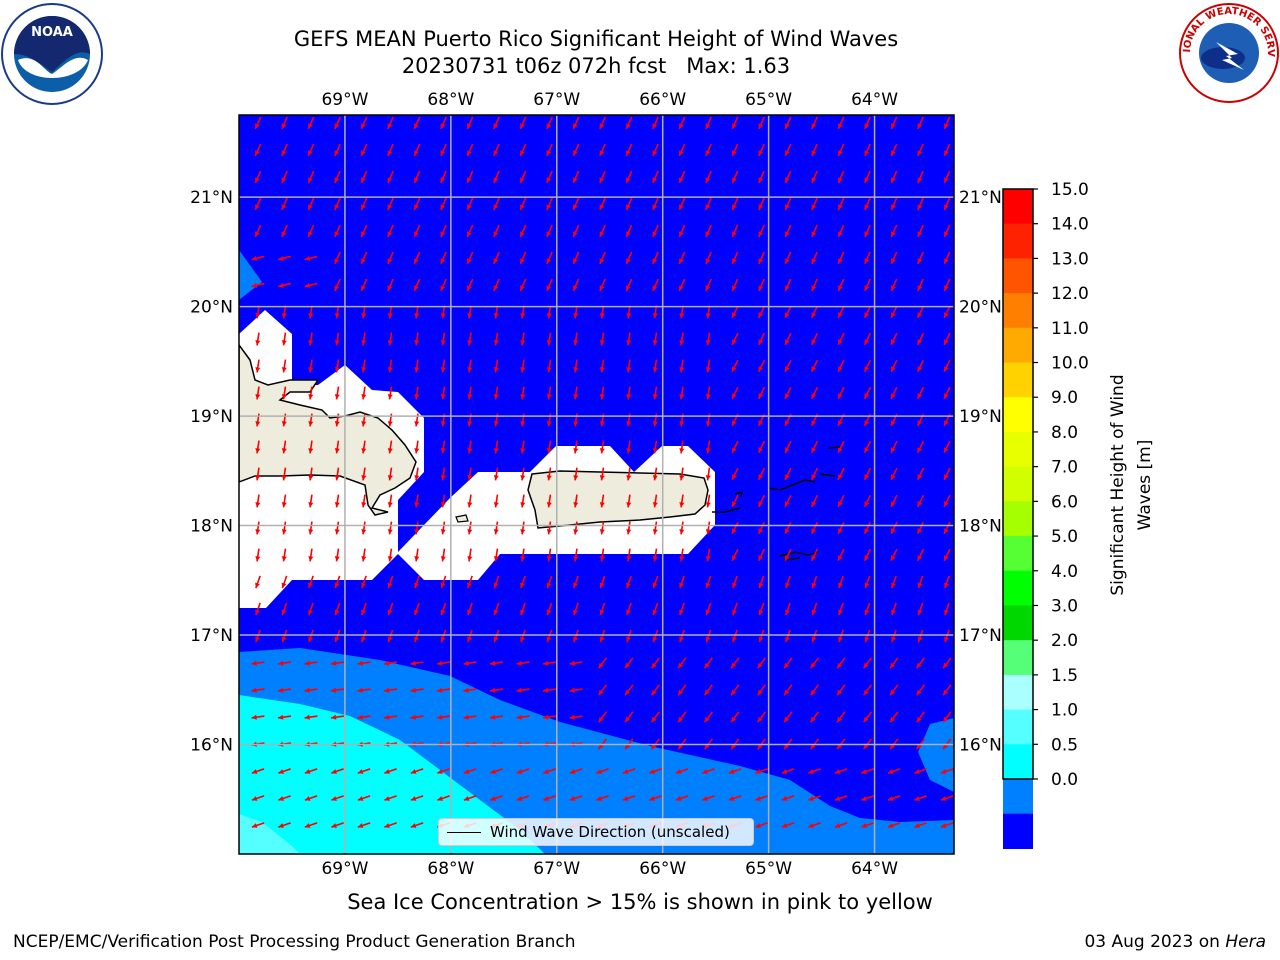 The image size is (1280, 960). Describe the element at coordinates (211, 636) in the screenshot. I see `lat-tick-left-4: 17°N` at that location.